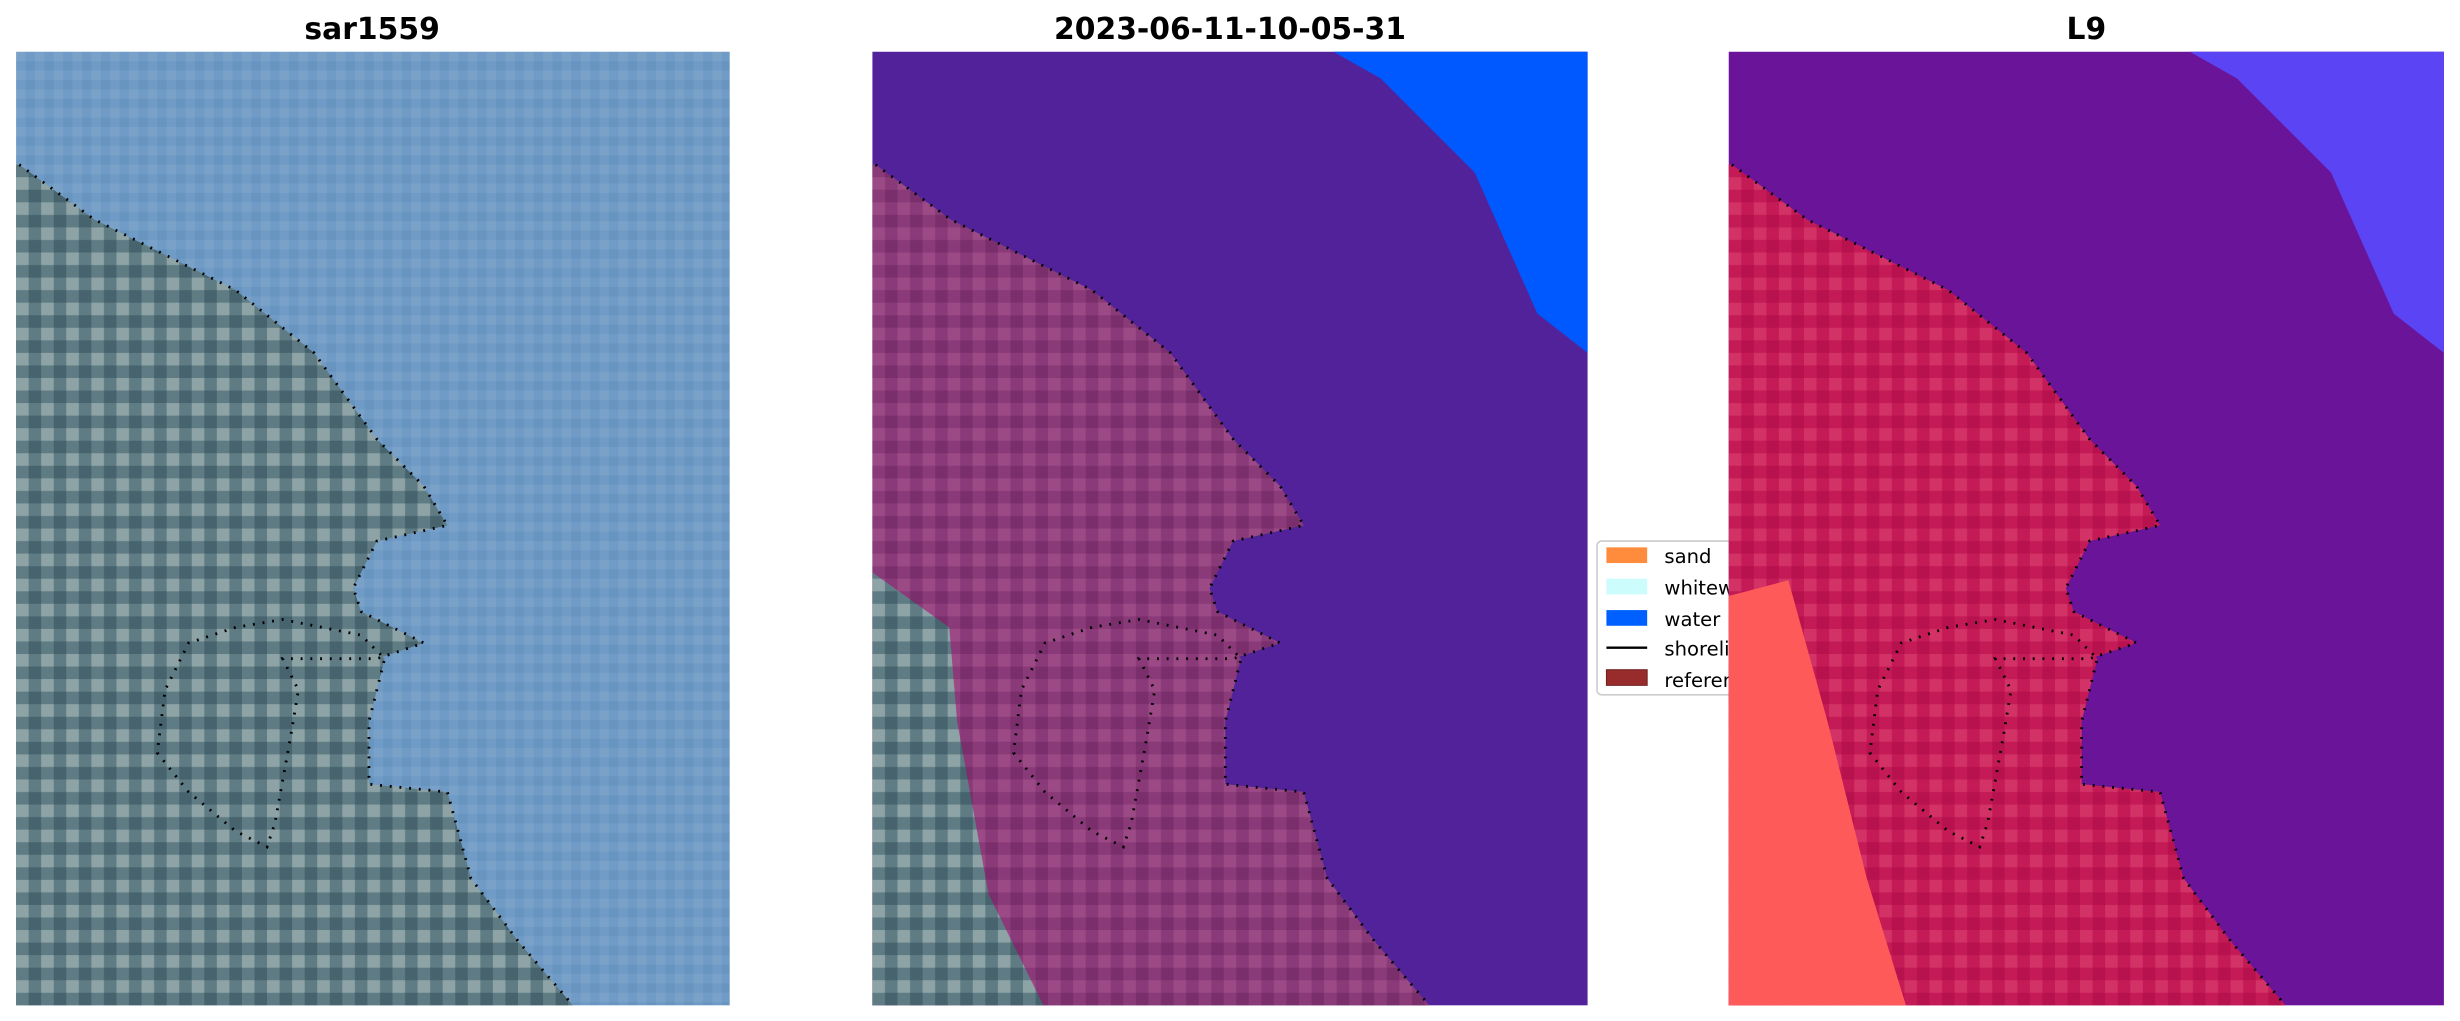 The height and width of the screenshot is (1021, 2460). What do you see at coordinates (1626, 677) in the screenshot?
I see `reference-swatch` at bounding box center [1626, 677].